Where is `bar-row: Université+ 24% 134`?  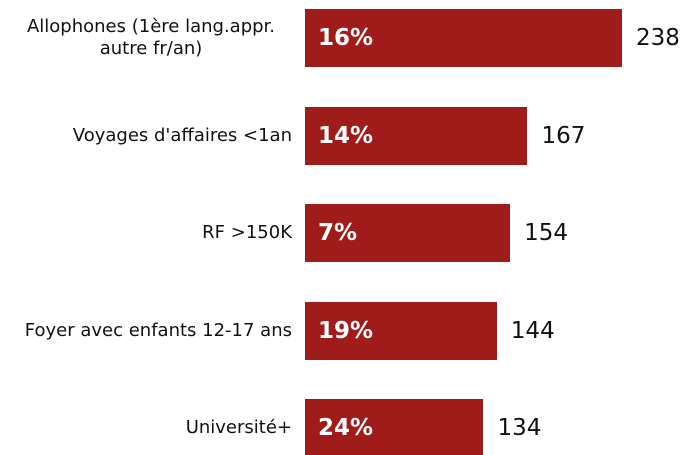 bar-row: Université+ 24% 134 is located at coordinates (344, 427).